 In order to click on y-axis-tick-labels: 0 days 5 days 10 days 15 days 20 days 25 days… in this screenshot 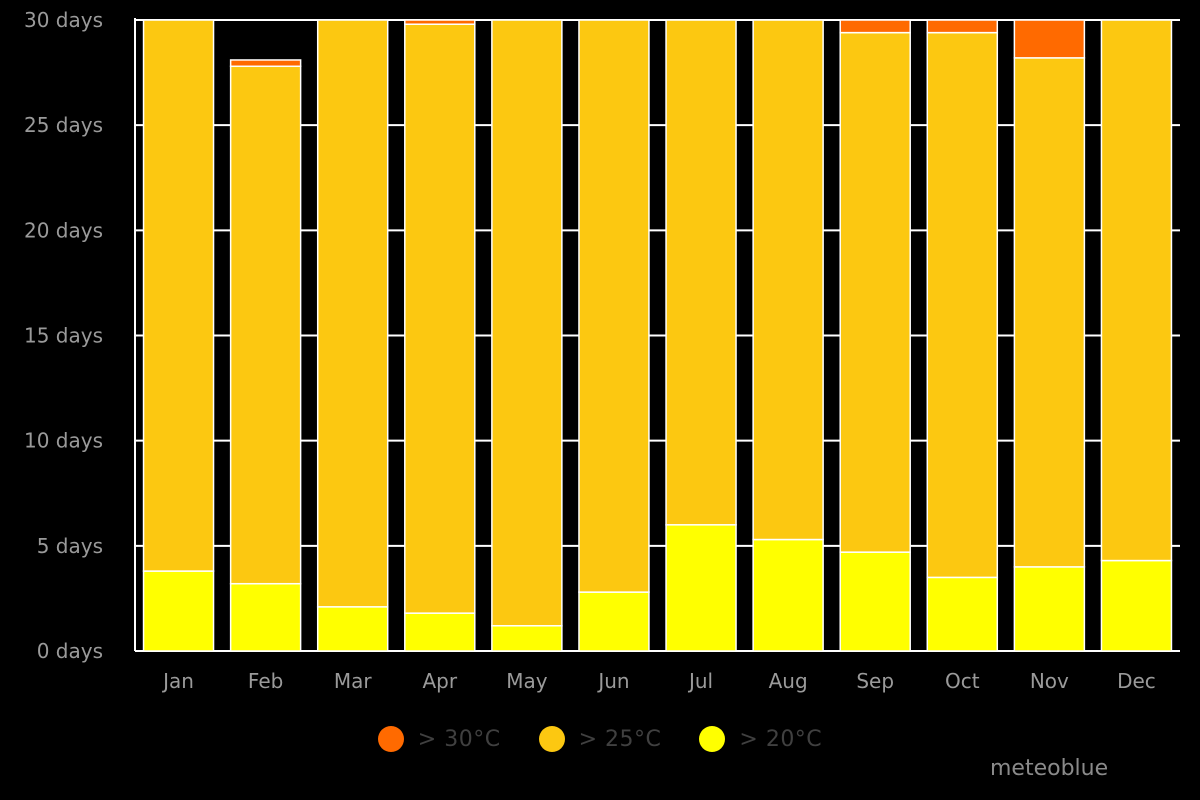, I will do `click(63, 335)`.